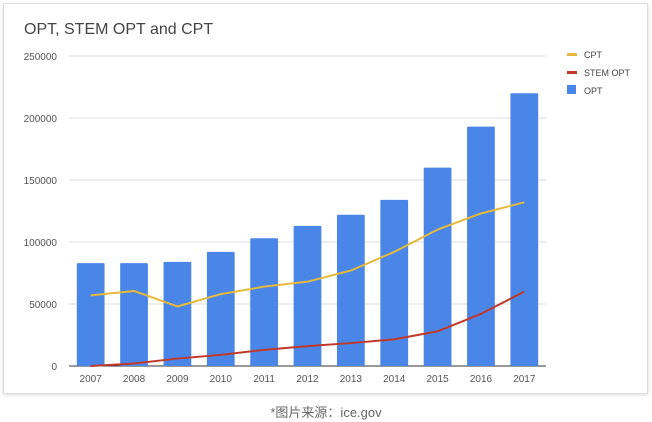  What do you see at coordinates (572, 72) in the screenshot?
I see `legend-swatch-stem-opt` at bounding box center [572, 72].